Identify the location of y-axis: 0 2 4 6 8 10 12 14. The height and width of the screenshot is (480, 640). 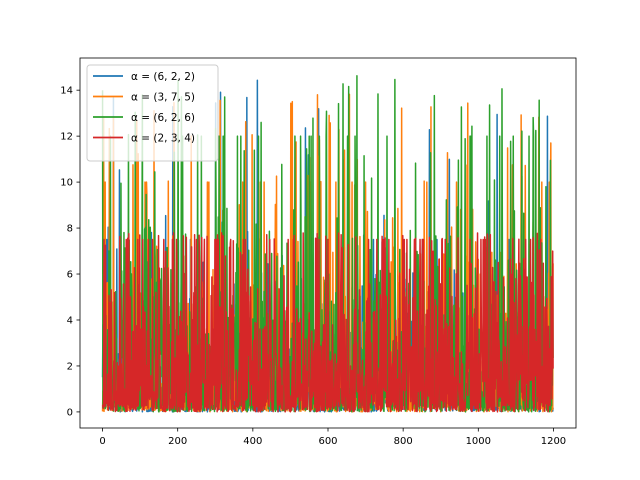
(70, 252).